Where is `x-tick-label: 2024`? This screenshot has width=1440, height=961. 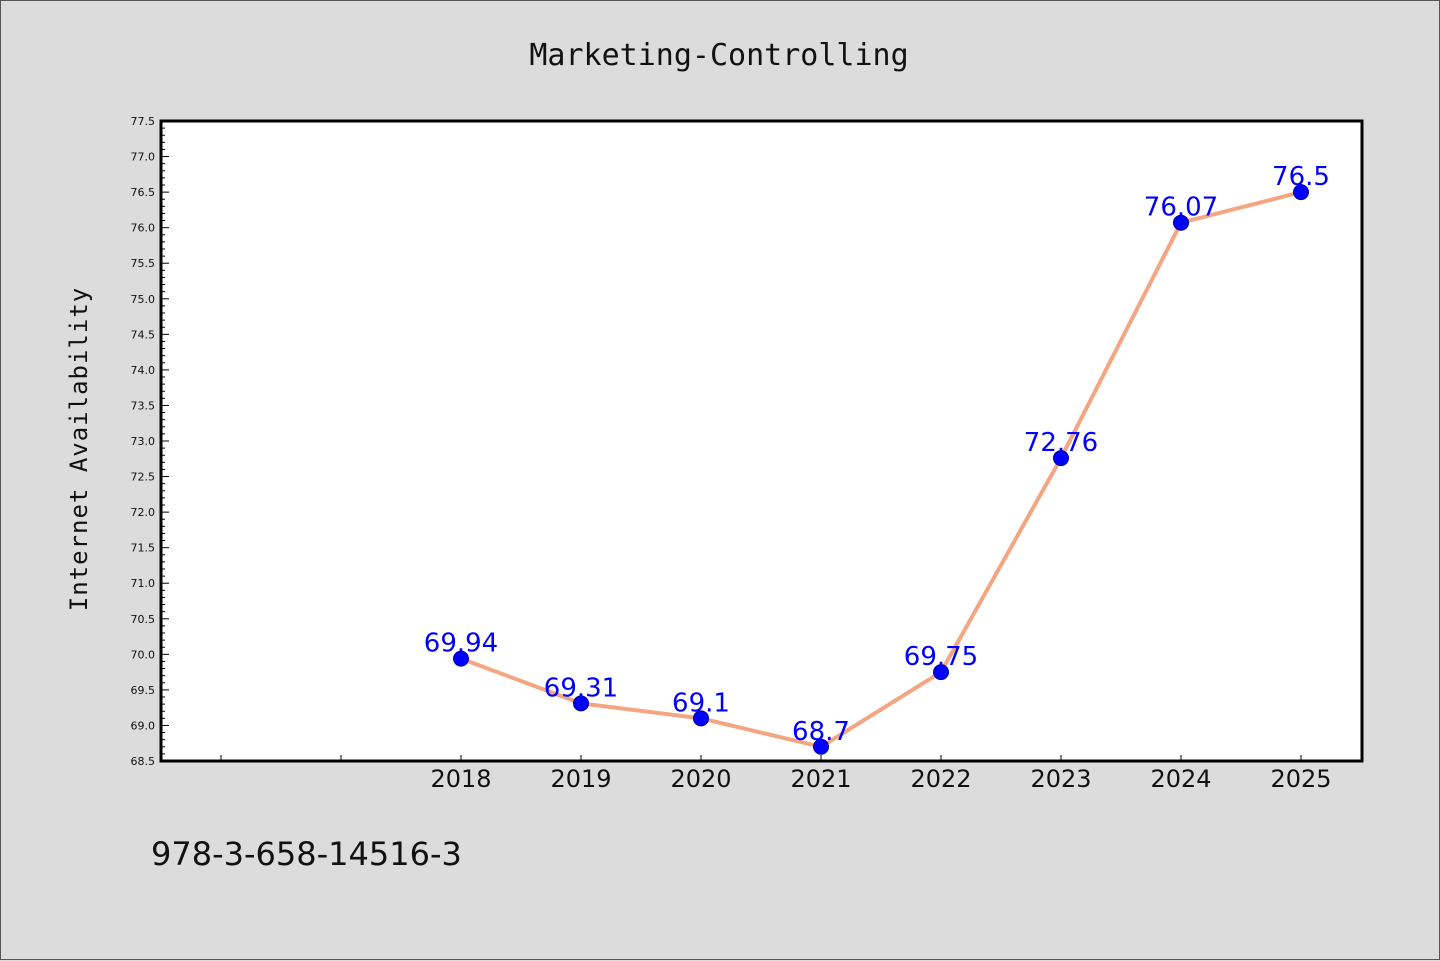
x-tick-label: 2024 is located at coordinates (1180, 779).